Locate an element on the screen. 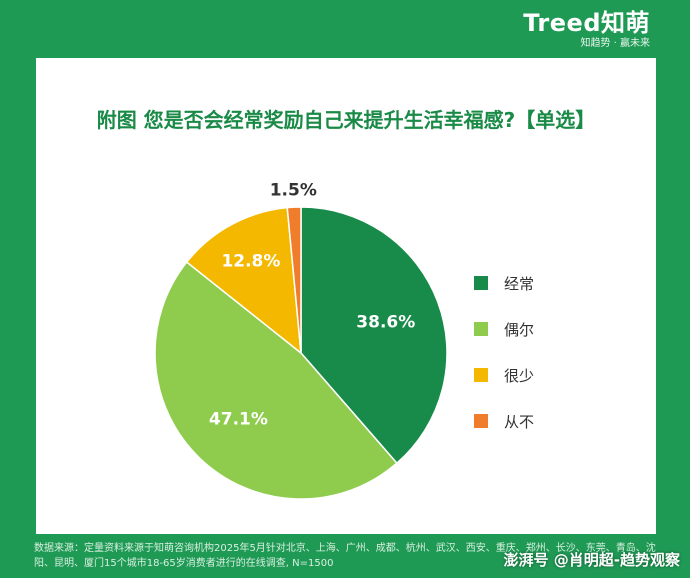  chart-title: 附图 您是否会经常奖励自己来提升生活幸福感?【单选】 is located at coordinates (346, 120).